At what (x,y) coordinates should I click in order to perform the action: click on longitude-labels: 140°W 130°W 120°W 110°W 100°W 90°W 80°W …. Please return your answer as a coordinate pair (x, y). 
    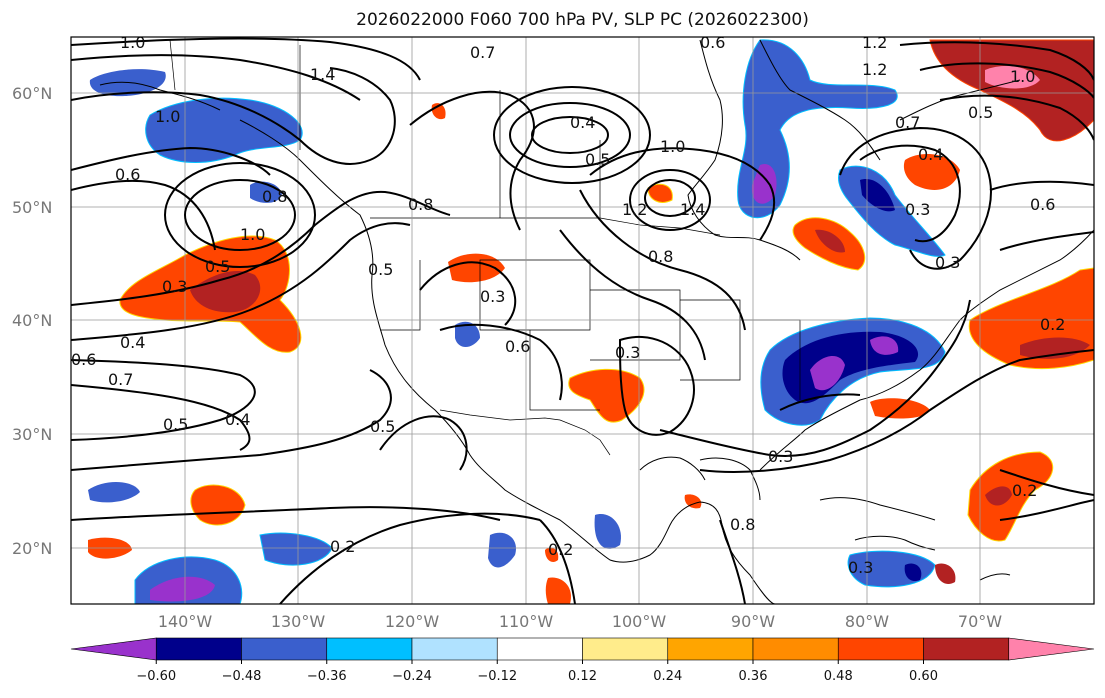
    Looking at the image, I should click on (580, 621).